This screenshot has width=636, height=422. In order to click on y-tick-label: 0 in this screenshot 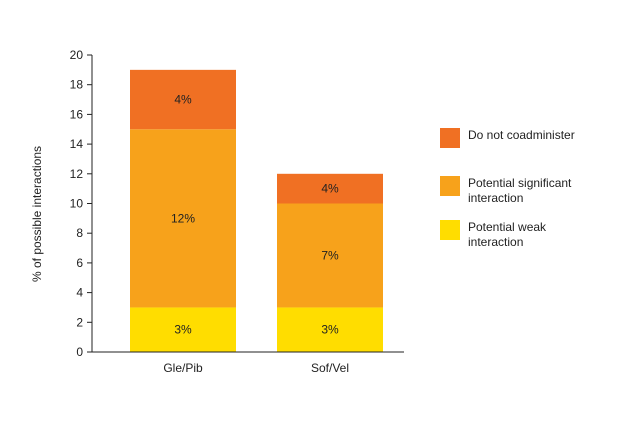, I will do `click(79, 352)`.